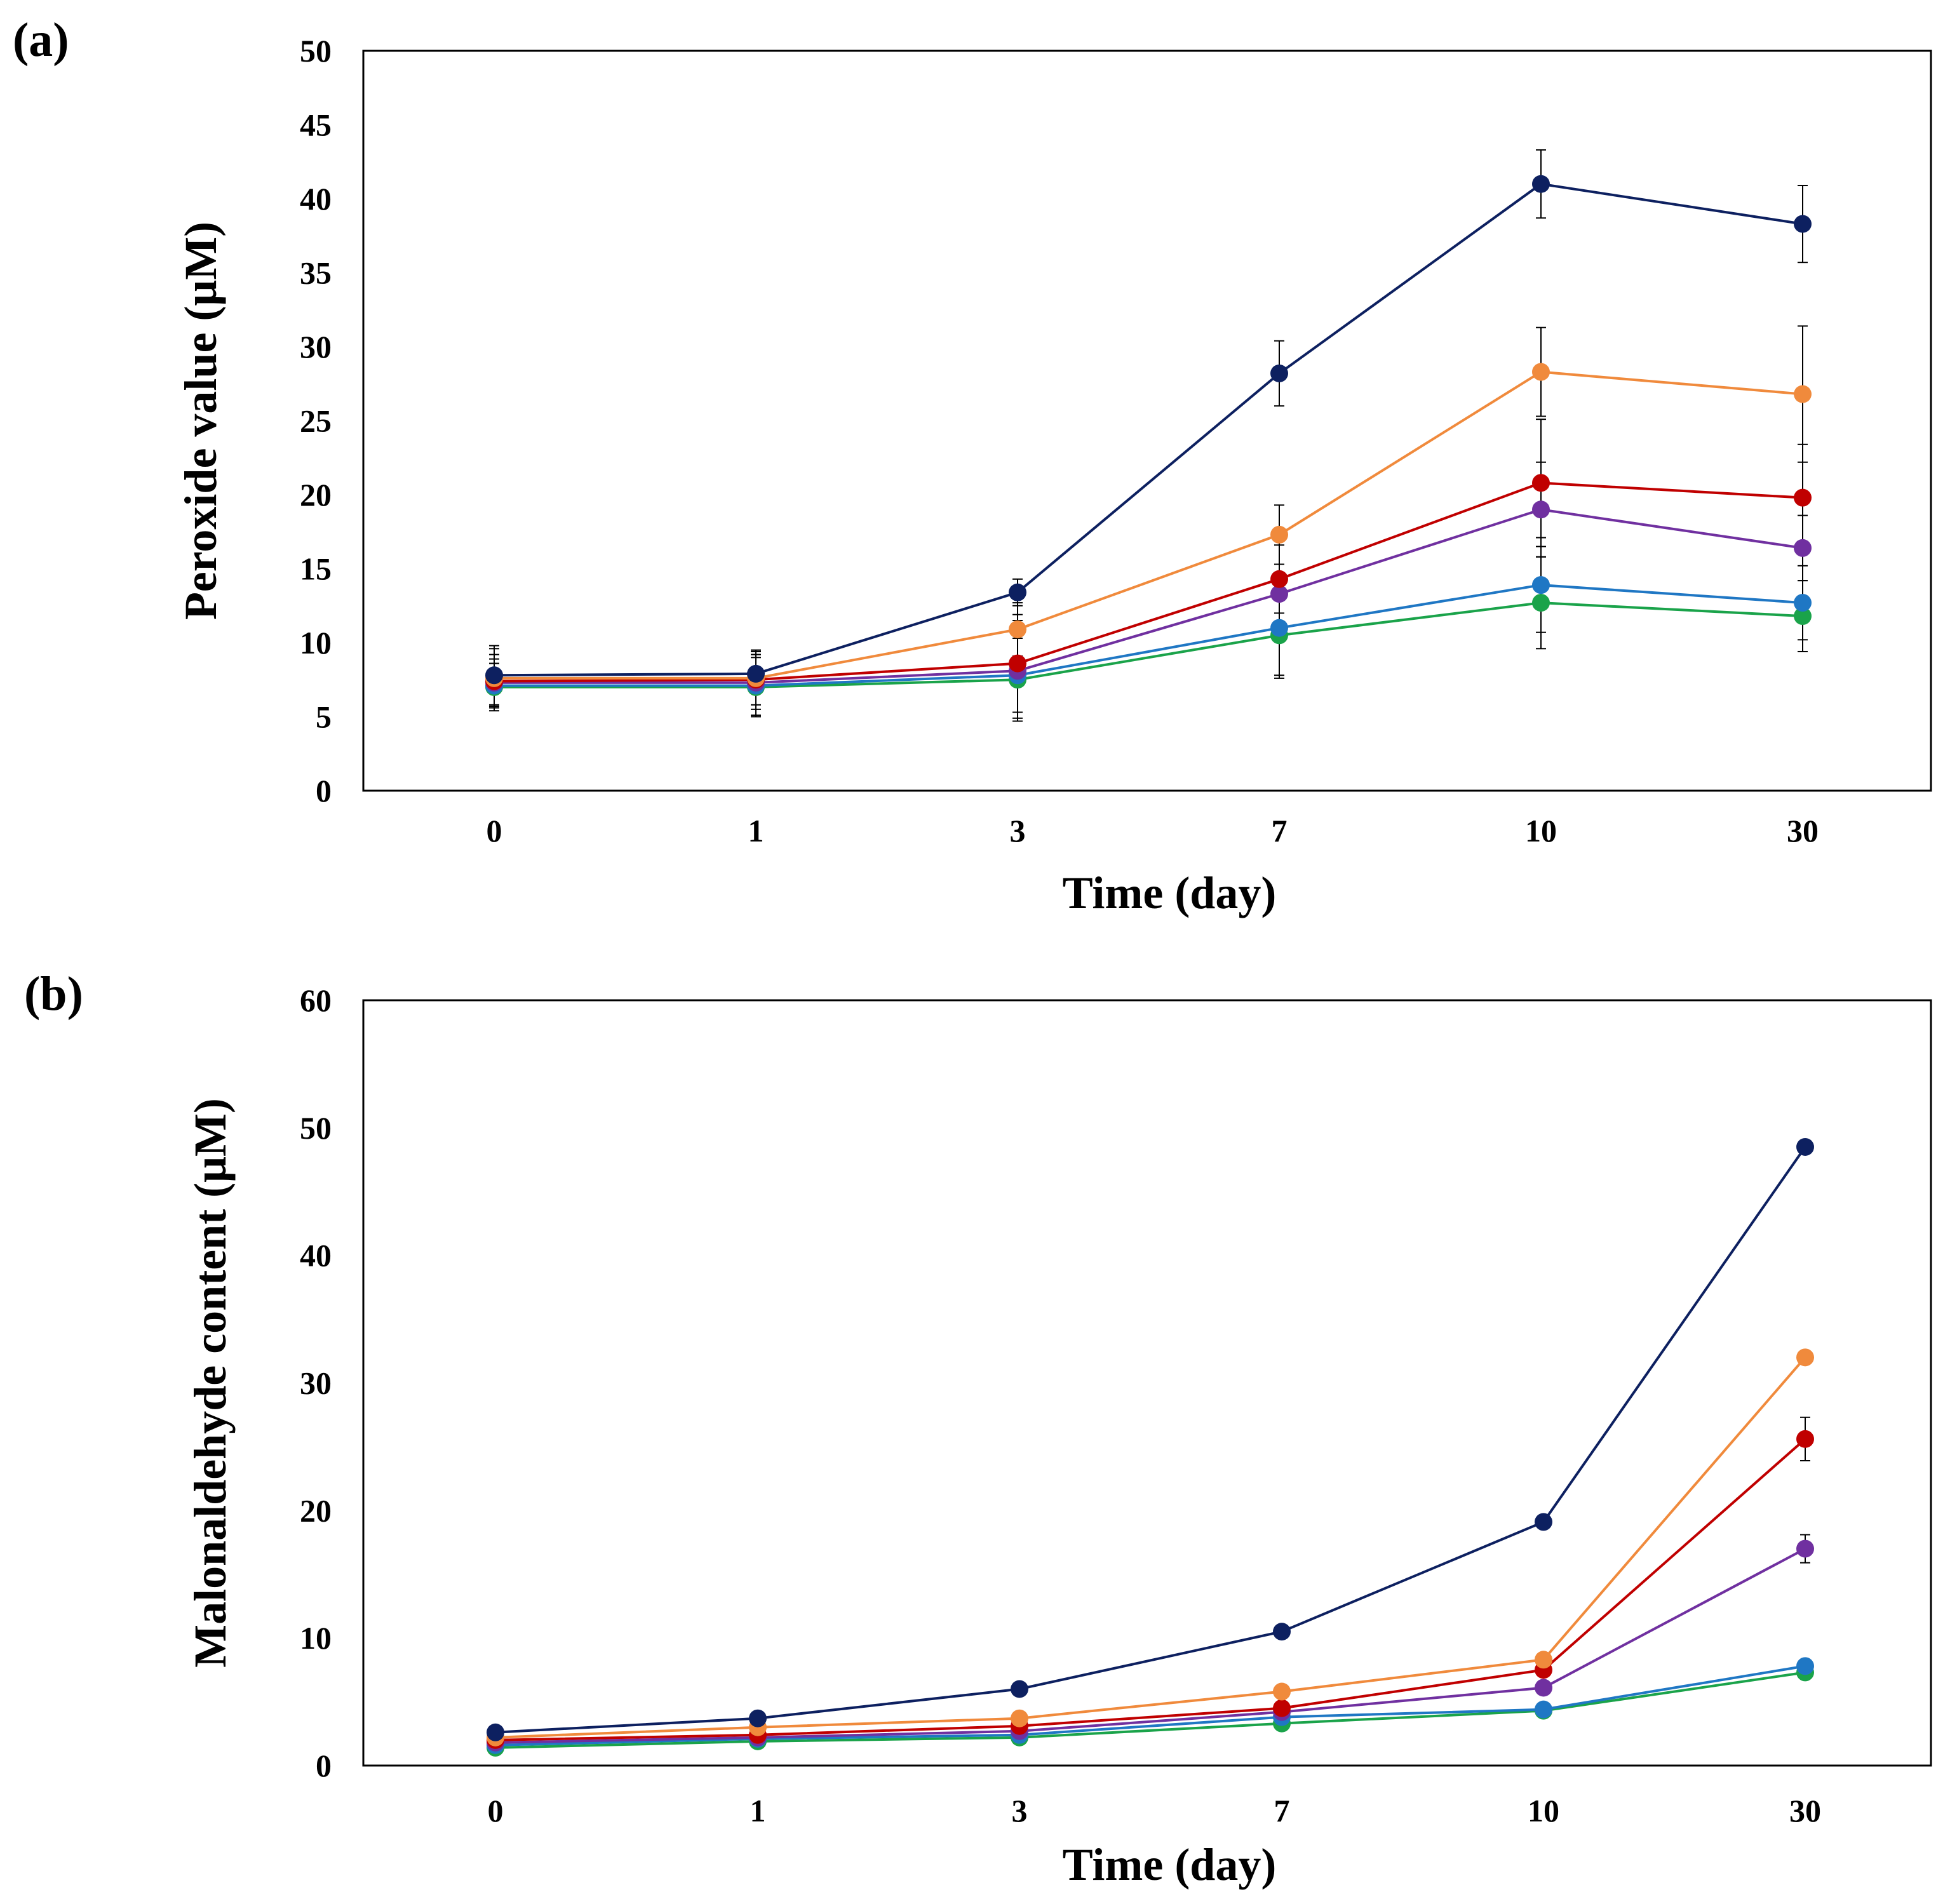 Image resolution: width=1957 pixels, height=1904 pixels. What do you see at coordinates (316, 1000) in the screenshot?
I see `y-tick-label: 60` at bounding box center [316, 1000].